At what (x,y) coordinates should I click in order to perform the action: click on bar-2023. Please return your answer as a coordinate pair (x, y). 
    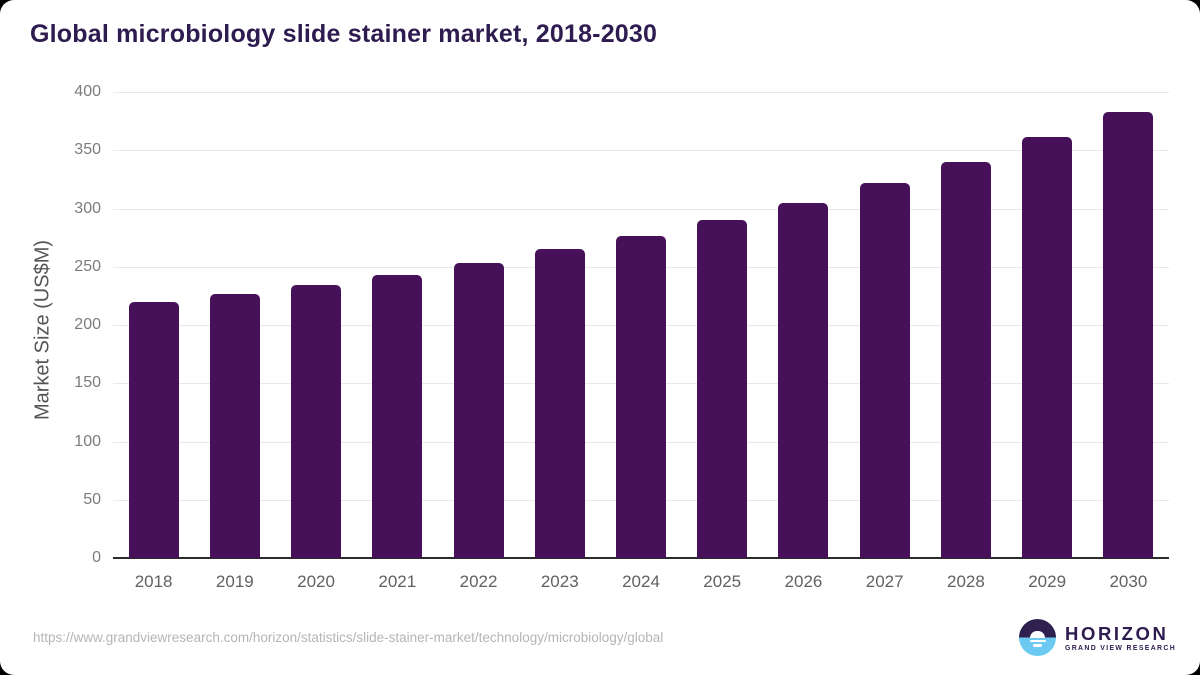
    Looking at the image, I should click on (559, 403).